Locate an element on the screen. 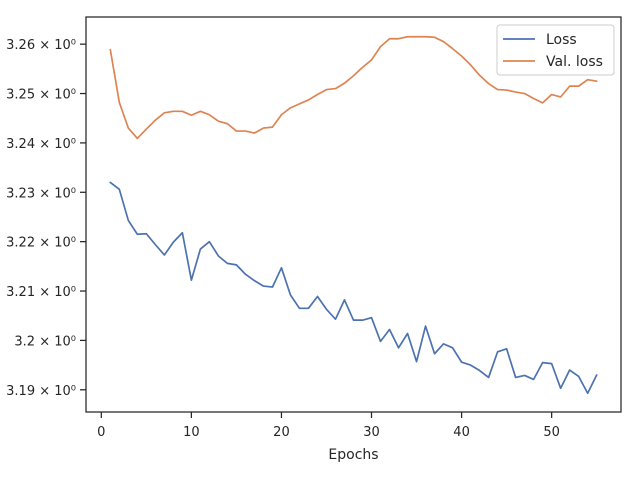 The image size is (640, 480). y-tick-label: 3.19 × 10⁰ is located at coordinates (41, 391).